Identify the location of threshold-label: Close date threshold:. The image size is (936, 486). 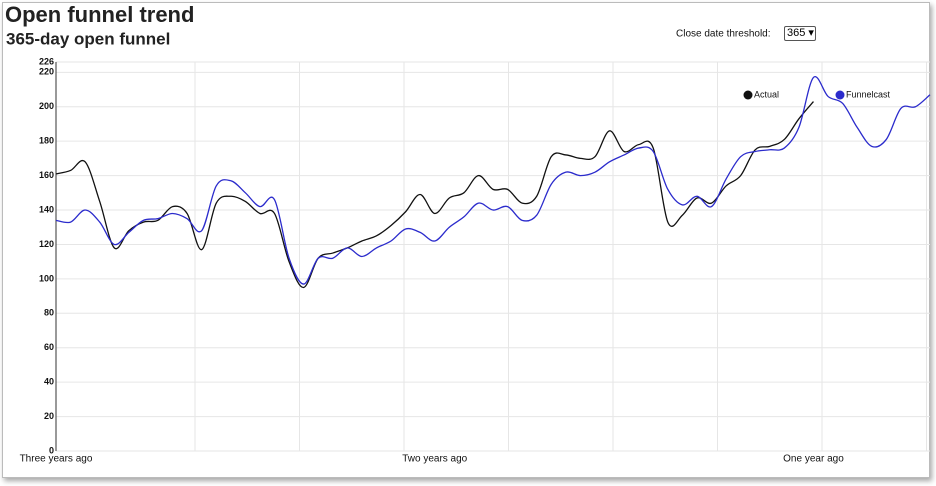
(723, 34).